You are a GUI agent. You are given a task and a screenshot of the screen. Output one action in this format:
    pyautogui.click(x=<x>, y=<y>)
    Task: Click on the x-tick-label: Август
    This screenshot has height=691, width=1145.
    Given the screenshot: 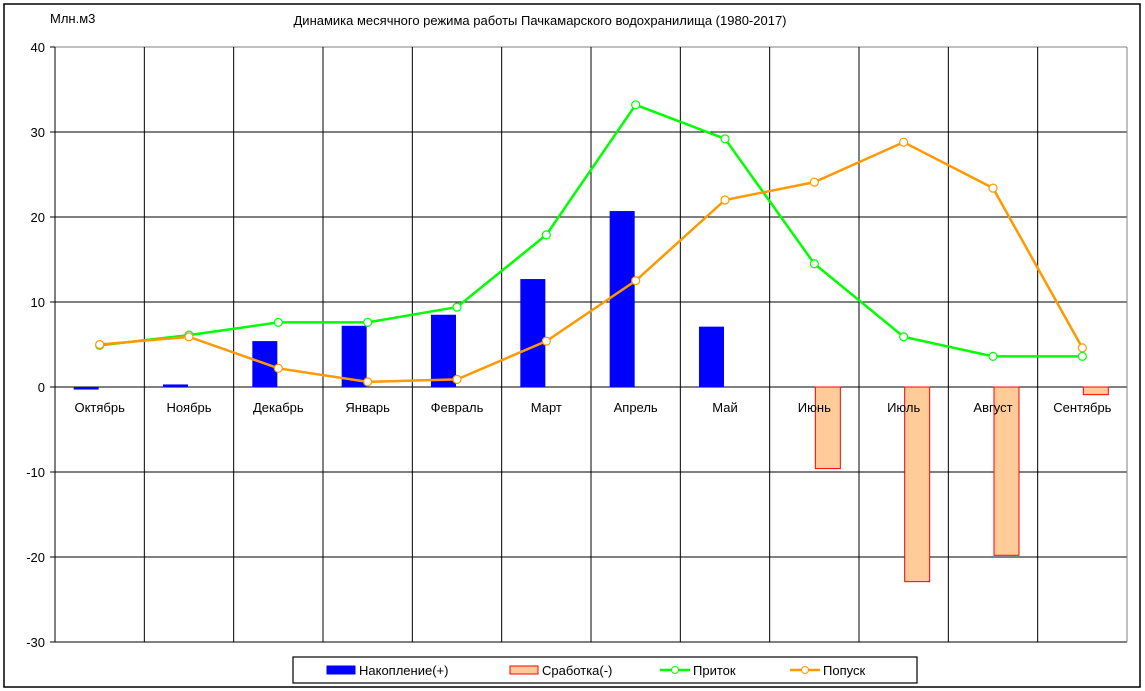 What is the action you would take?
    pyautogui.click(x=992, y=407)
    